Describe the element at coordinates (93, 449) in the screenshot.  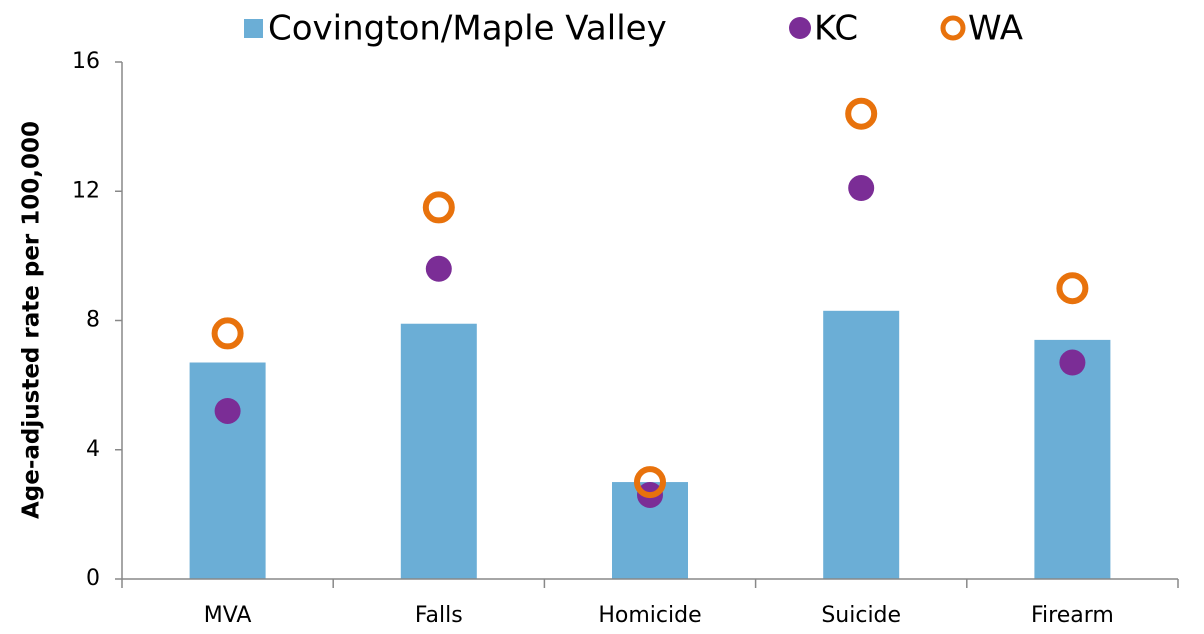
I see `y-tick-label: 4` at that location.